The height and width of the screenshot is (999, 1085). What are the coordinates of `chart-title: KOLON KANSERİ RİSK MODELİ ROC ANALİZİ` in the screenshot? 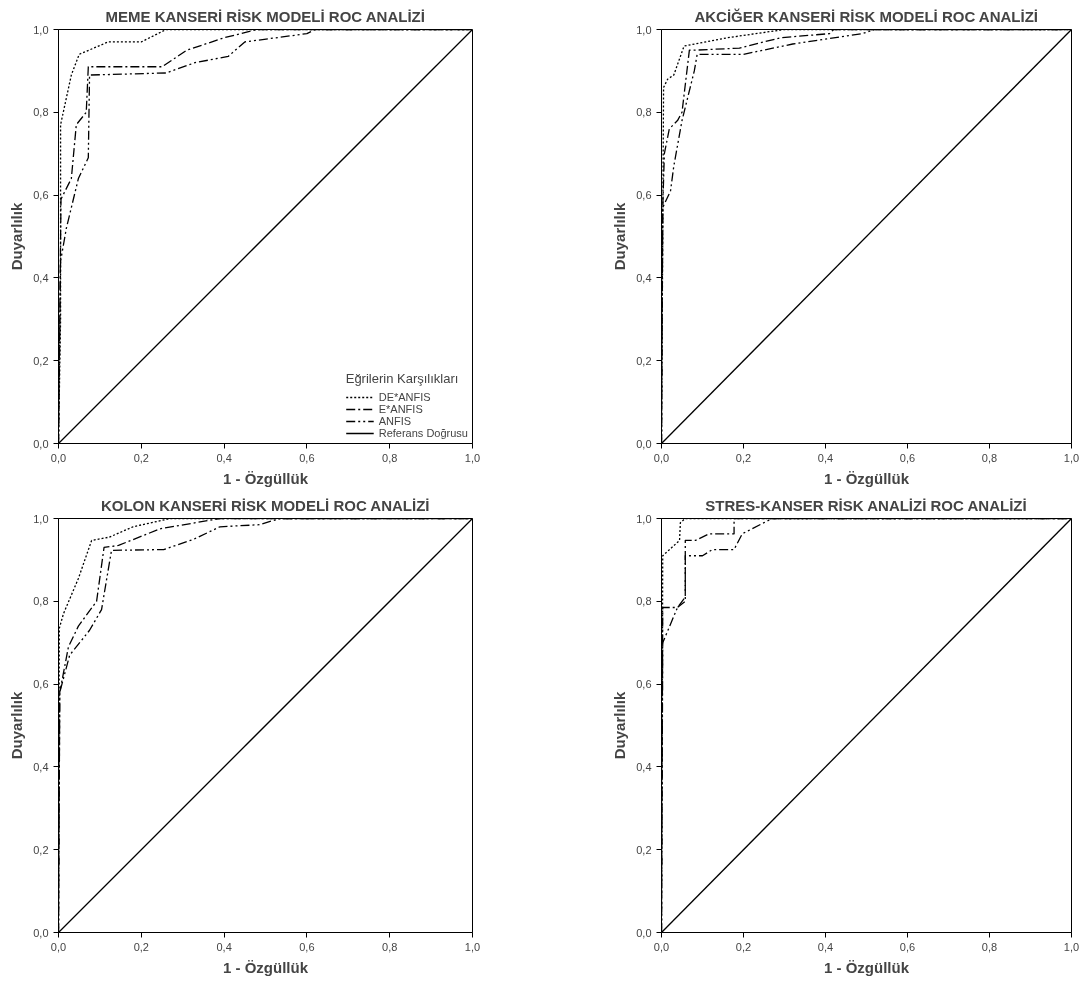 It's located at (265, 505).